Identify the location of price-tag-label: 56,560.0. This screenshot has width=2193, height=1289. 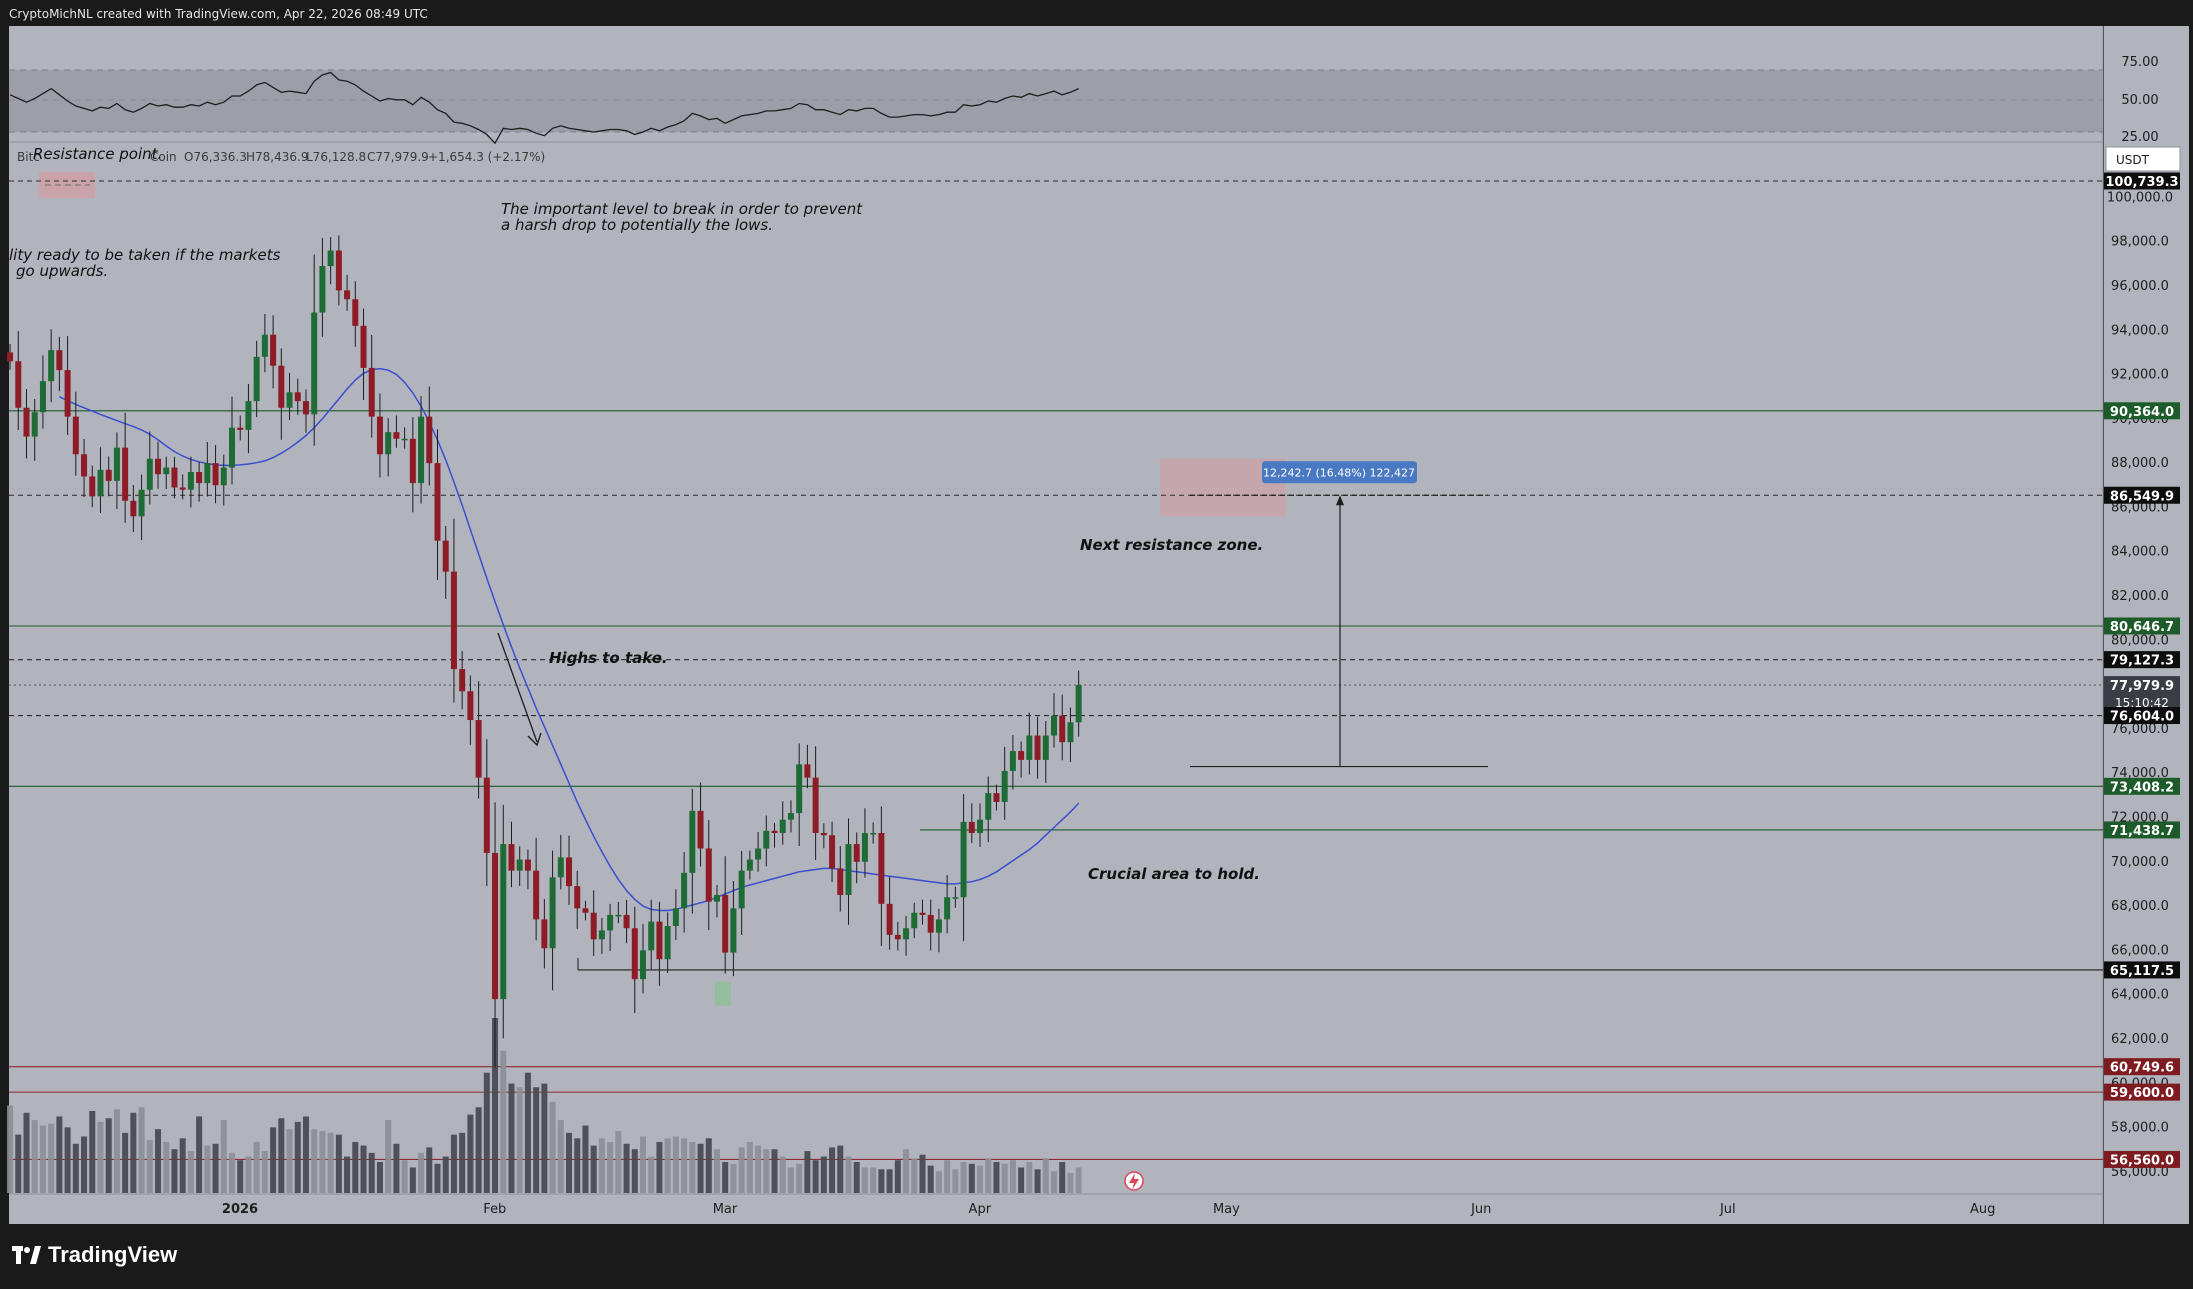
(2142, 1160).